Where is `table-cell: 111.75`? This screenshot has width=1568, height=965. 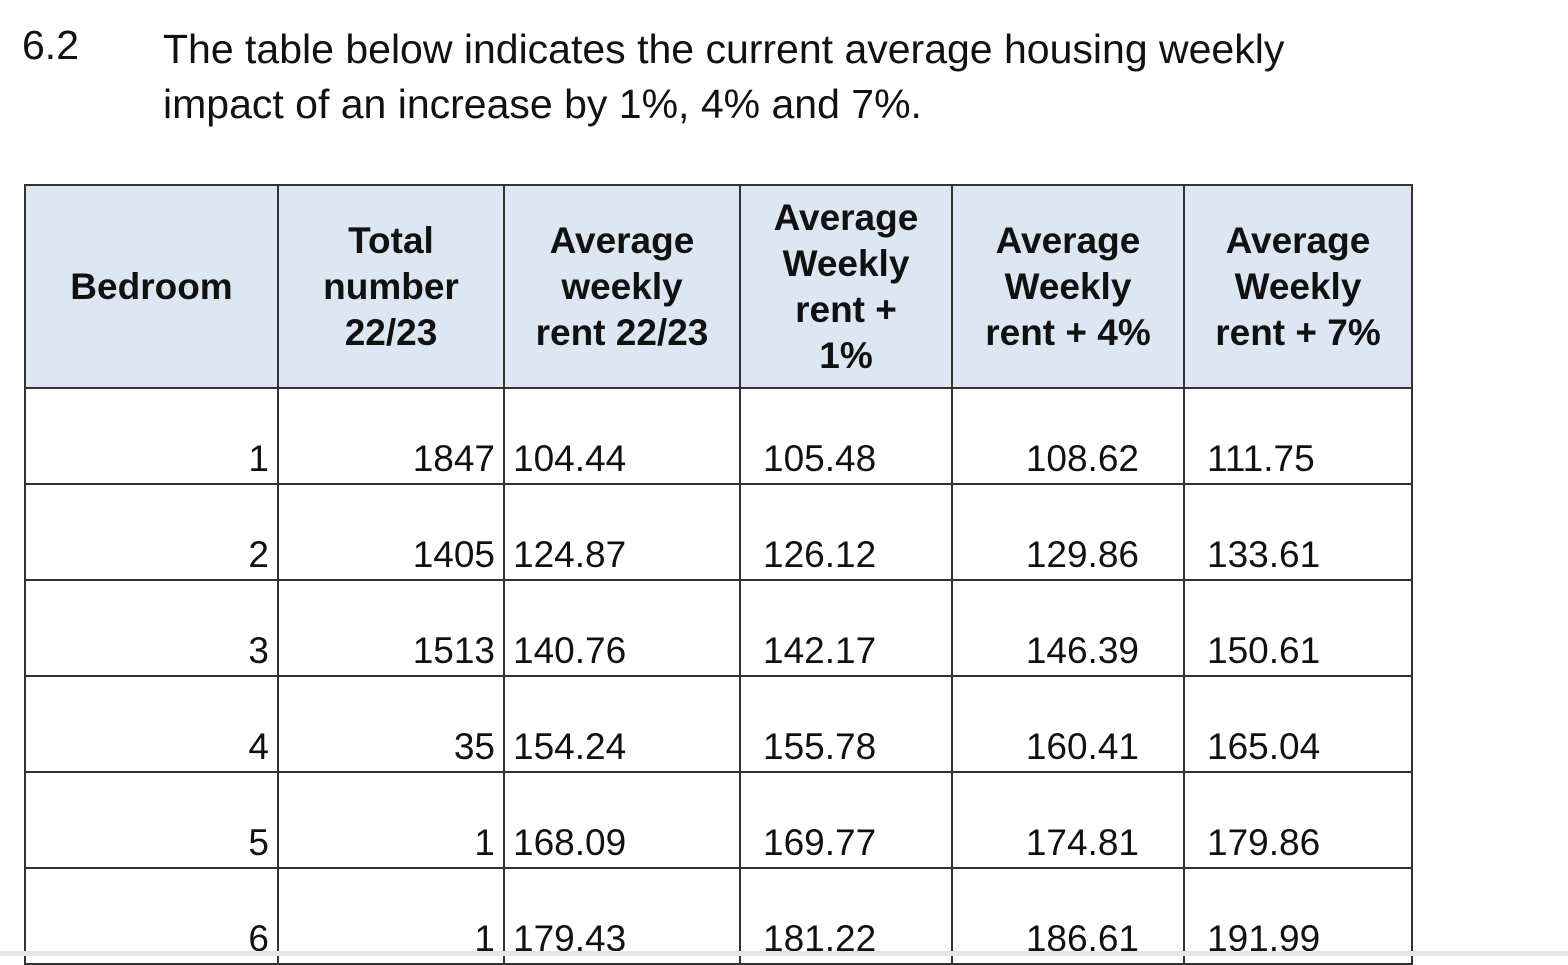 table-cell: 111.75 is located at coordinates (1298, 436).